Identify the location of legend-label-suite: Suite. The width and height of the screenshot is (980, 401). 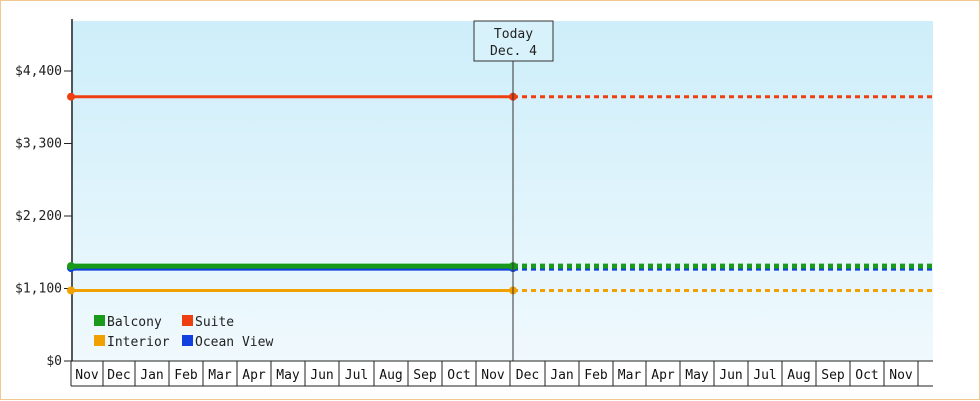
(214, 322).